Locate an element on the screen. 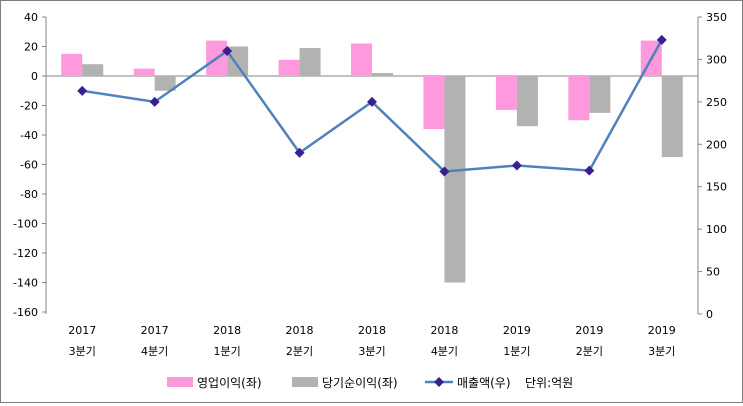 Image resolution: width=743 pixels, height=406 pixels. left-tick-label: -160 is located at coordinates (25, 312).